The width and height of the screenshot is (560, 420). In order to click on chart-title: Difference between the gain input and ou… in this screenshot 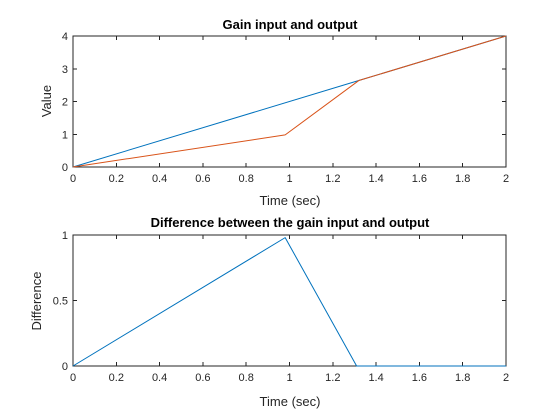, I will do `click(290, 222)`.